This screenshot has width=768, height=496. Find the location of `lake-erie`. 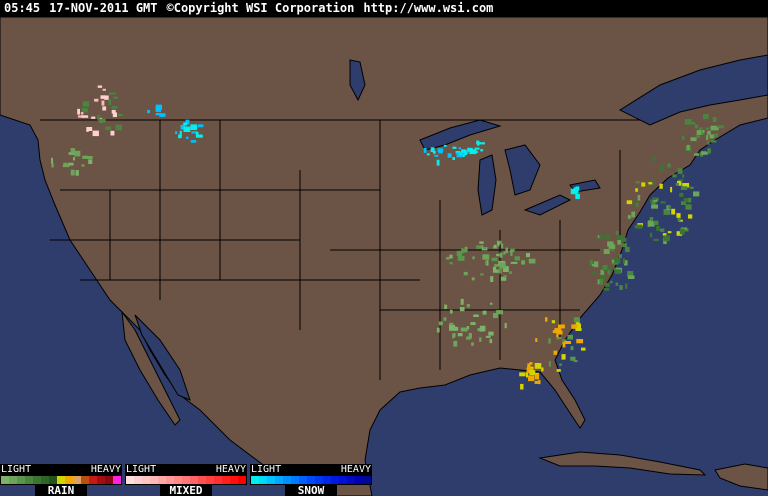

lake-erie is located at coordinates (547, 205).